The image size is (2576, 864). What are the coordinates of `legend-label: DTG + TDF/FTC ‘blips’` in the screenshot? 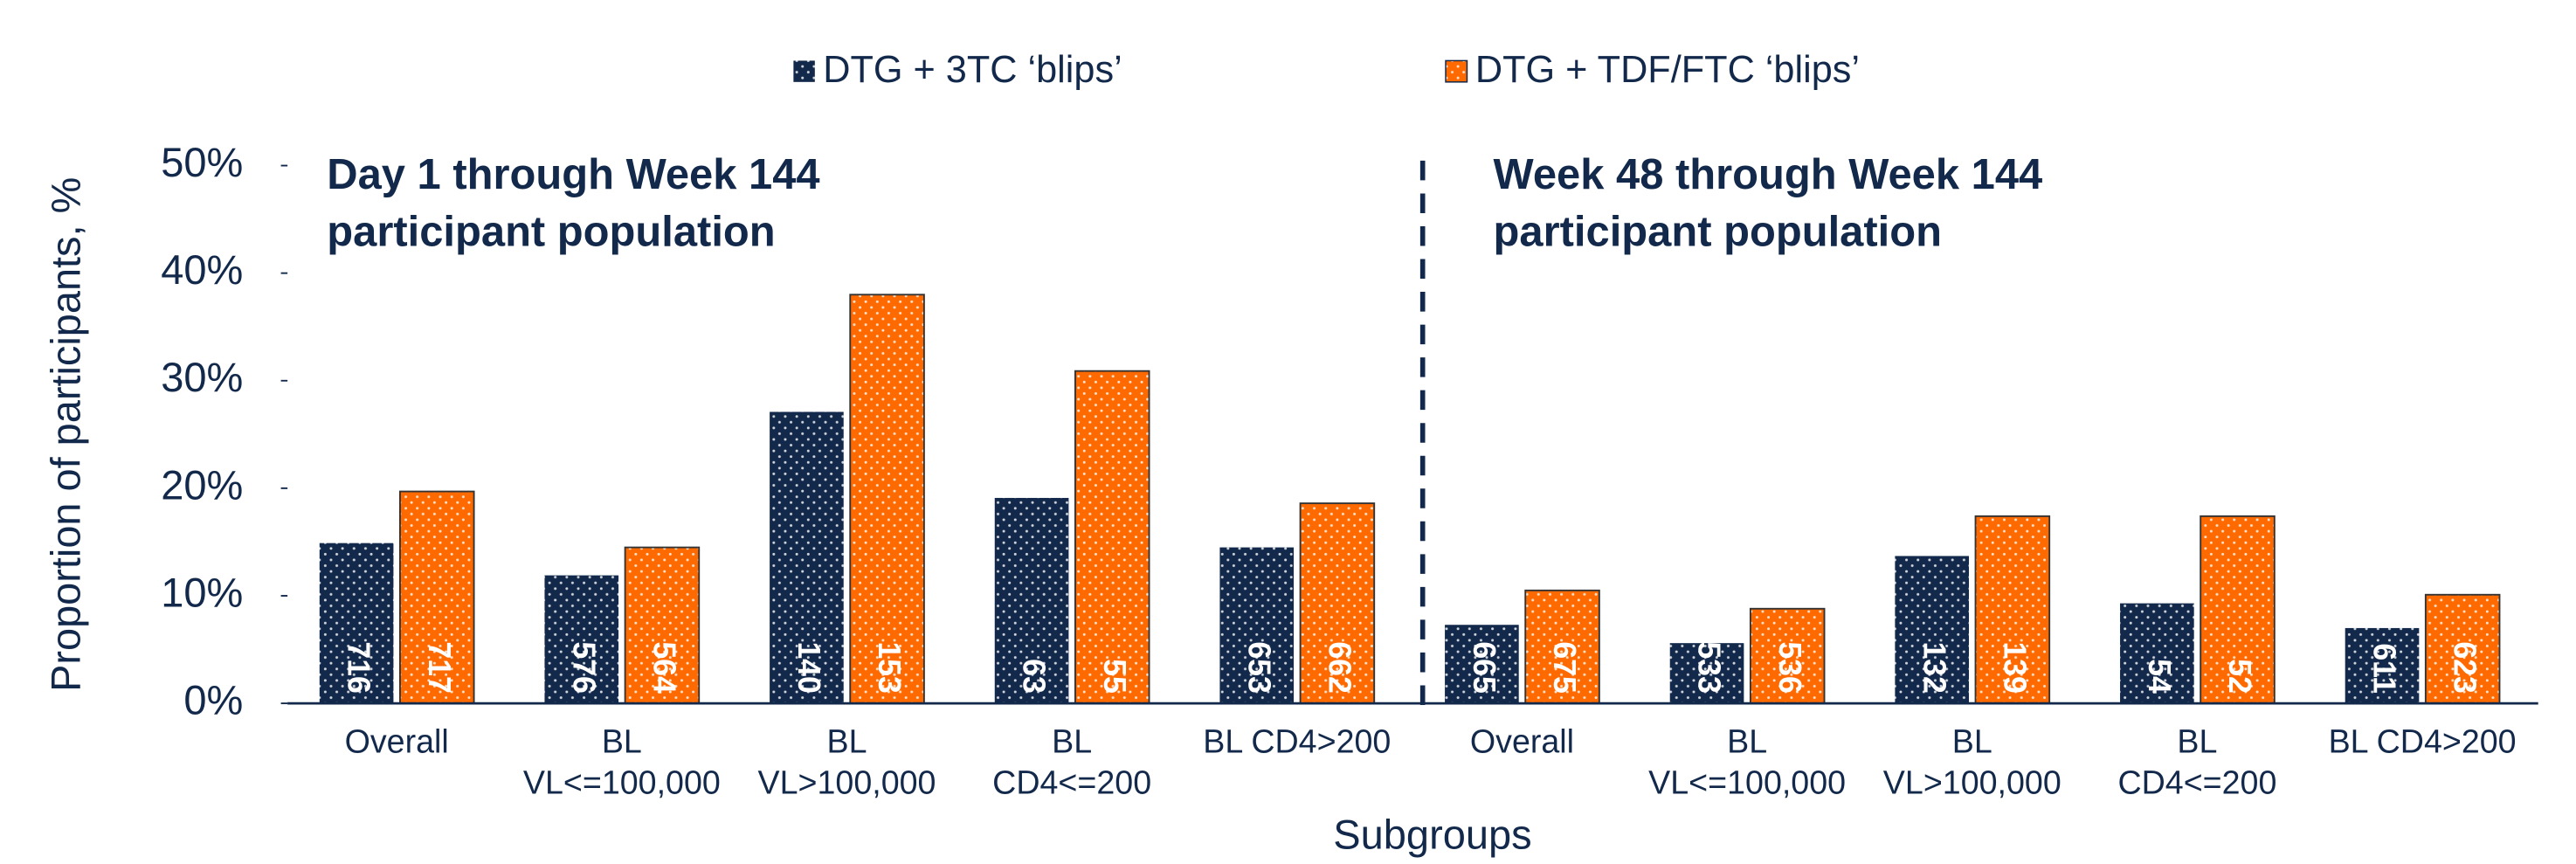 It's located at (1667, 70).